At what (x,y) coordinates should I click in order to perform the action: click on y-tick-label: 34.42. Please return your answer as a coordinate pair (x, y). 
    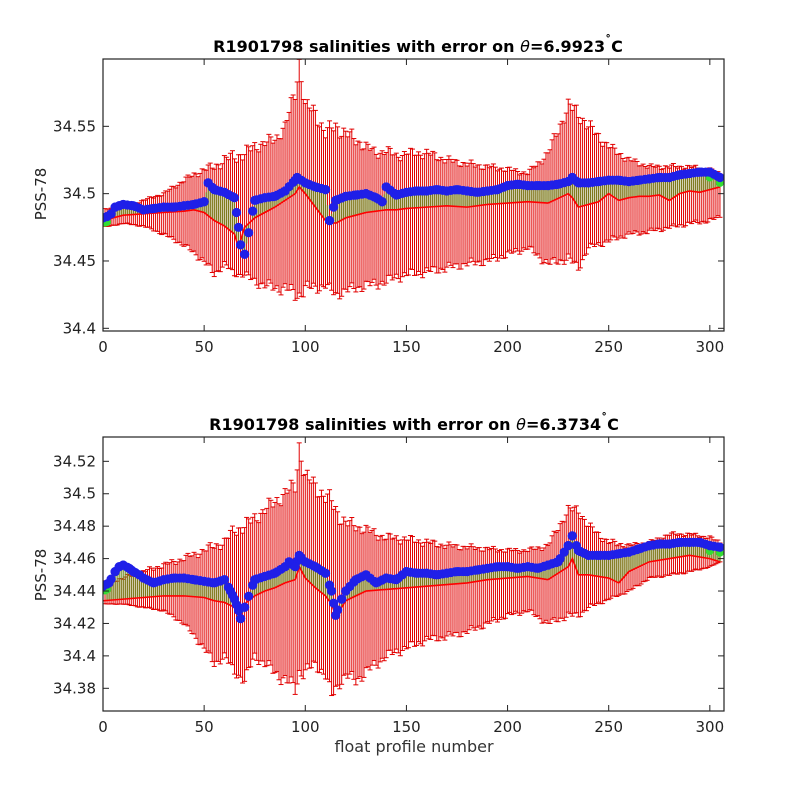
    Looking at the image, I should click on (74, 623).